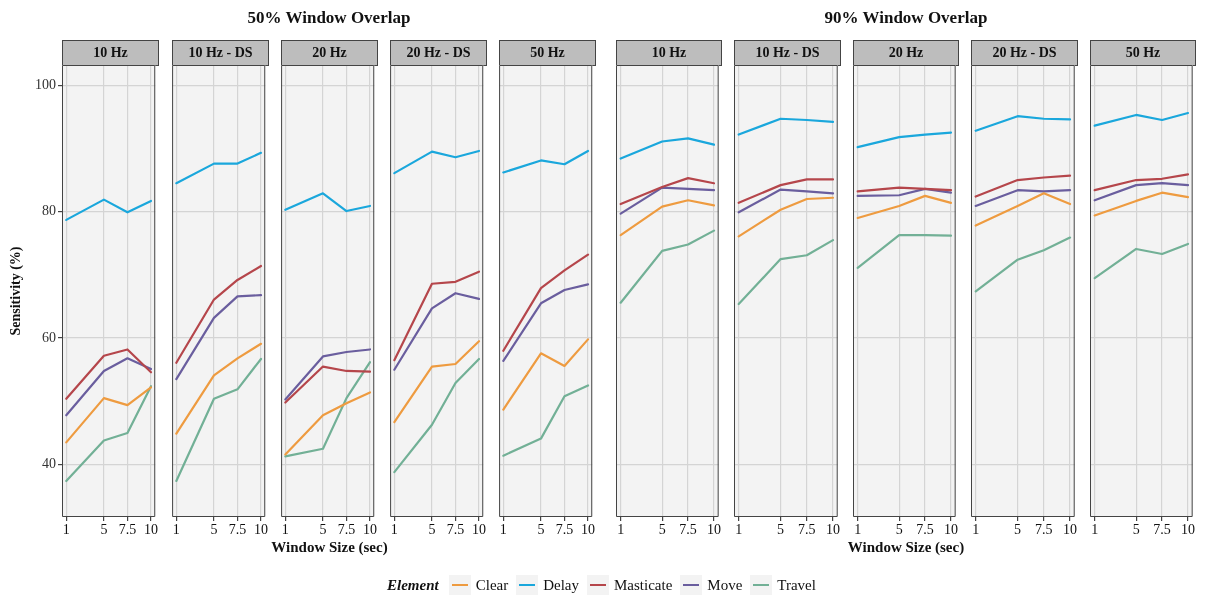 The height and width of the screenshot is (597, 1205). I want to click on text: 50% Window Overlap, so click(329, 18).